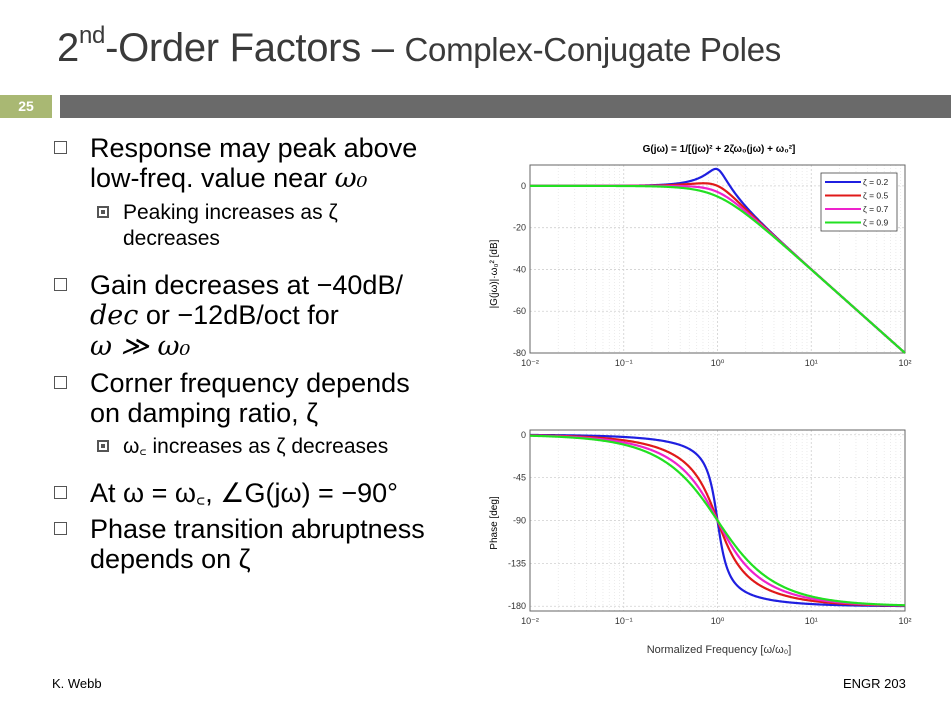 The width and height of the screenshot is (951, 709). Describe the element at coordinates (523, 186) in the screenshot. I see `chart-1-y-tick: 0` at that location.